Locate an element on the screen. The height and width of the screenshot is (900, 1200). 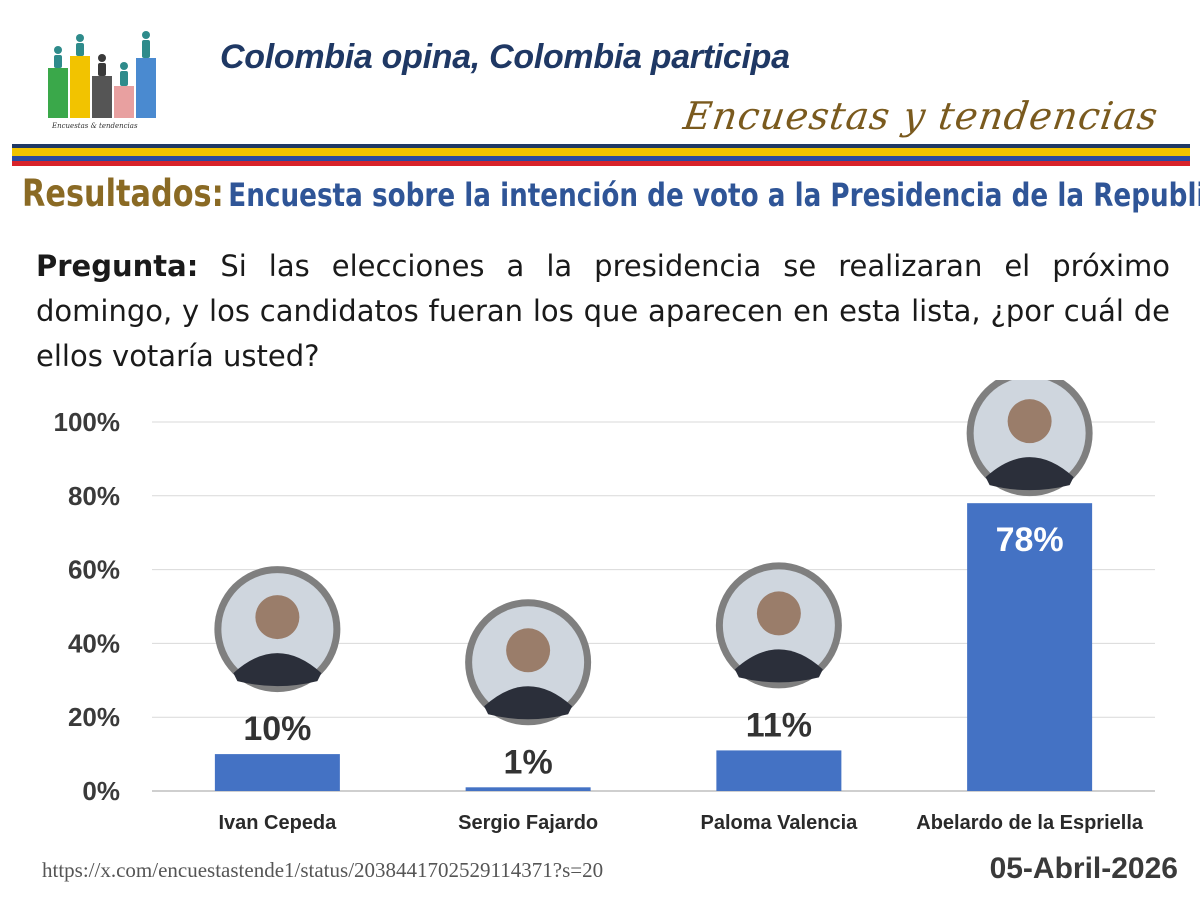
y-tick-label: 20% is located at coordinates (94, 717).